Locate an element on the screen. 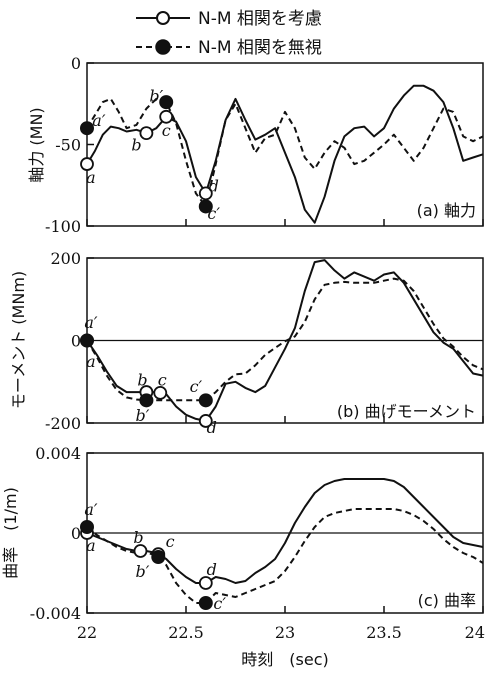 The width and height of the screenshot is (495, 675). legend: N-M 相関を考慮 N-M 相関を無視 is located at coordinates (229, 33).